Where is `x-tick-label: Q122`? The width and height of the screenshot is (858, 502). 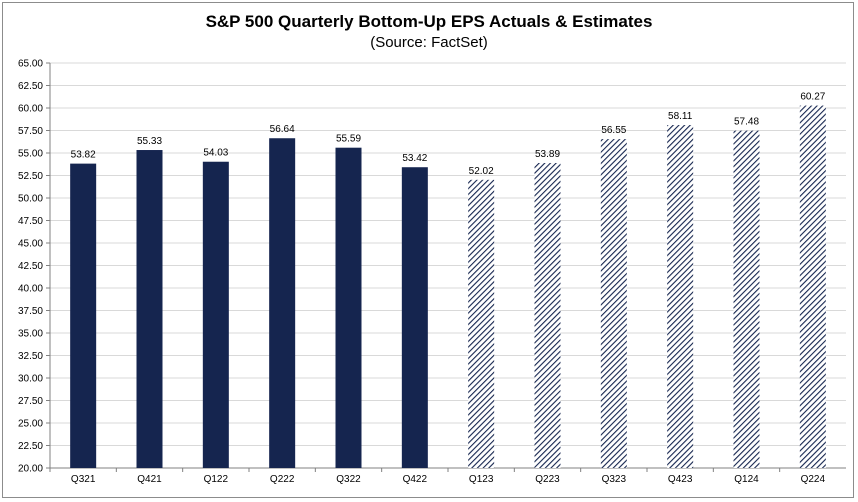
x-tick-label: Q122 is located at coordinates (216, 479).